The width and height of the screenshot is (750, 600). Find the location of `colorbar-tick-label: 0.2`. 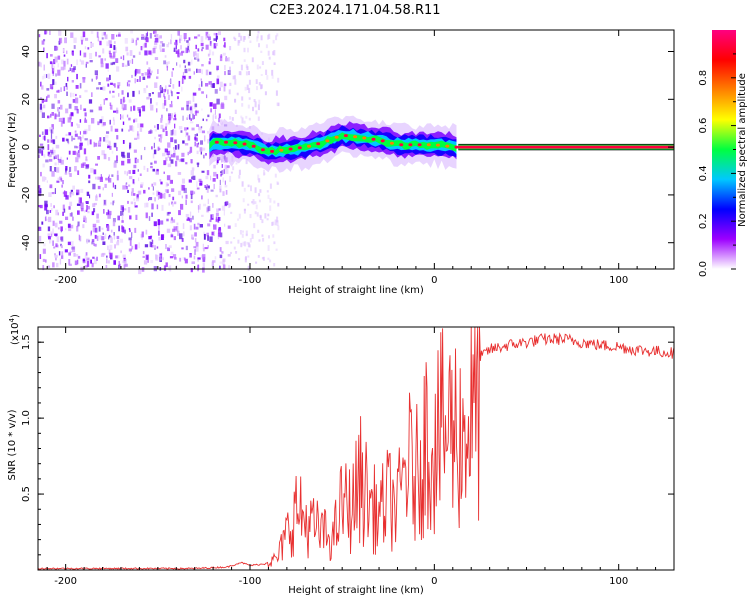

colorbar-tick-label: 0.2 is located at coordinates (703, 221).